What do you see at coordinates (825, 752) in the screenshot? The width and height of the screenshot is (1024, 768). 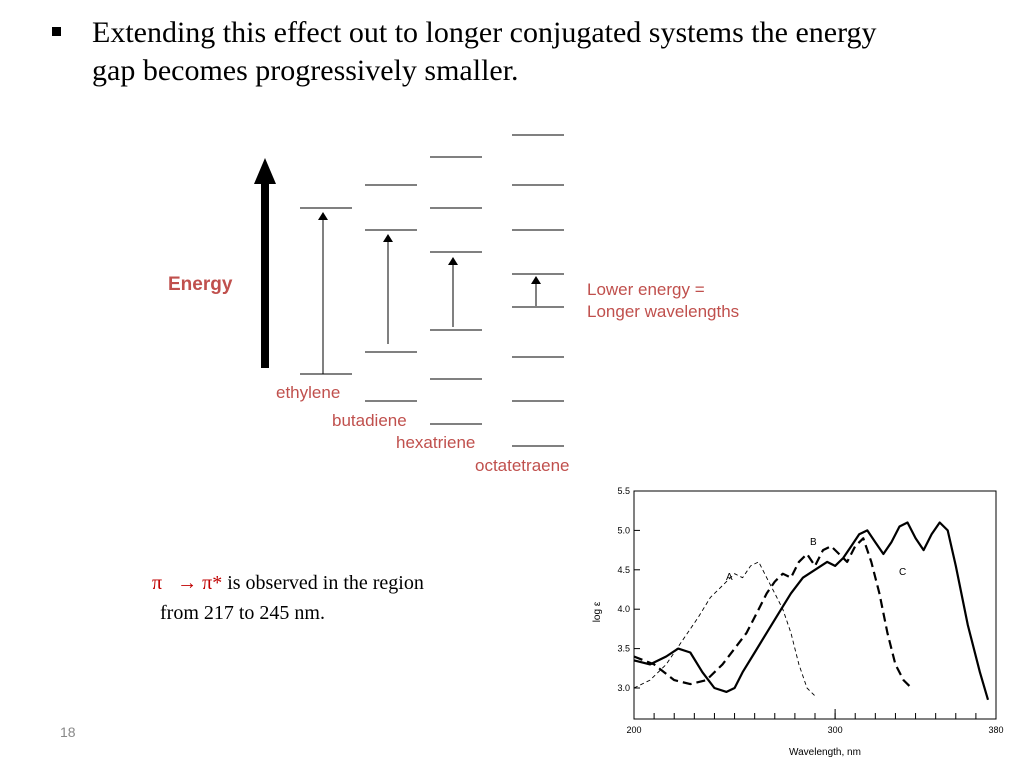 I see `x-axis-label: Wavelength, nm` at bounding box center [825, 752].